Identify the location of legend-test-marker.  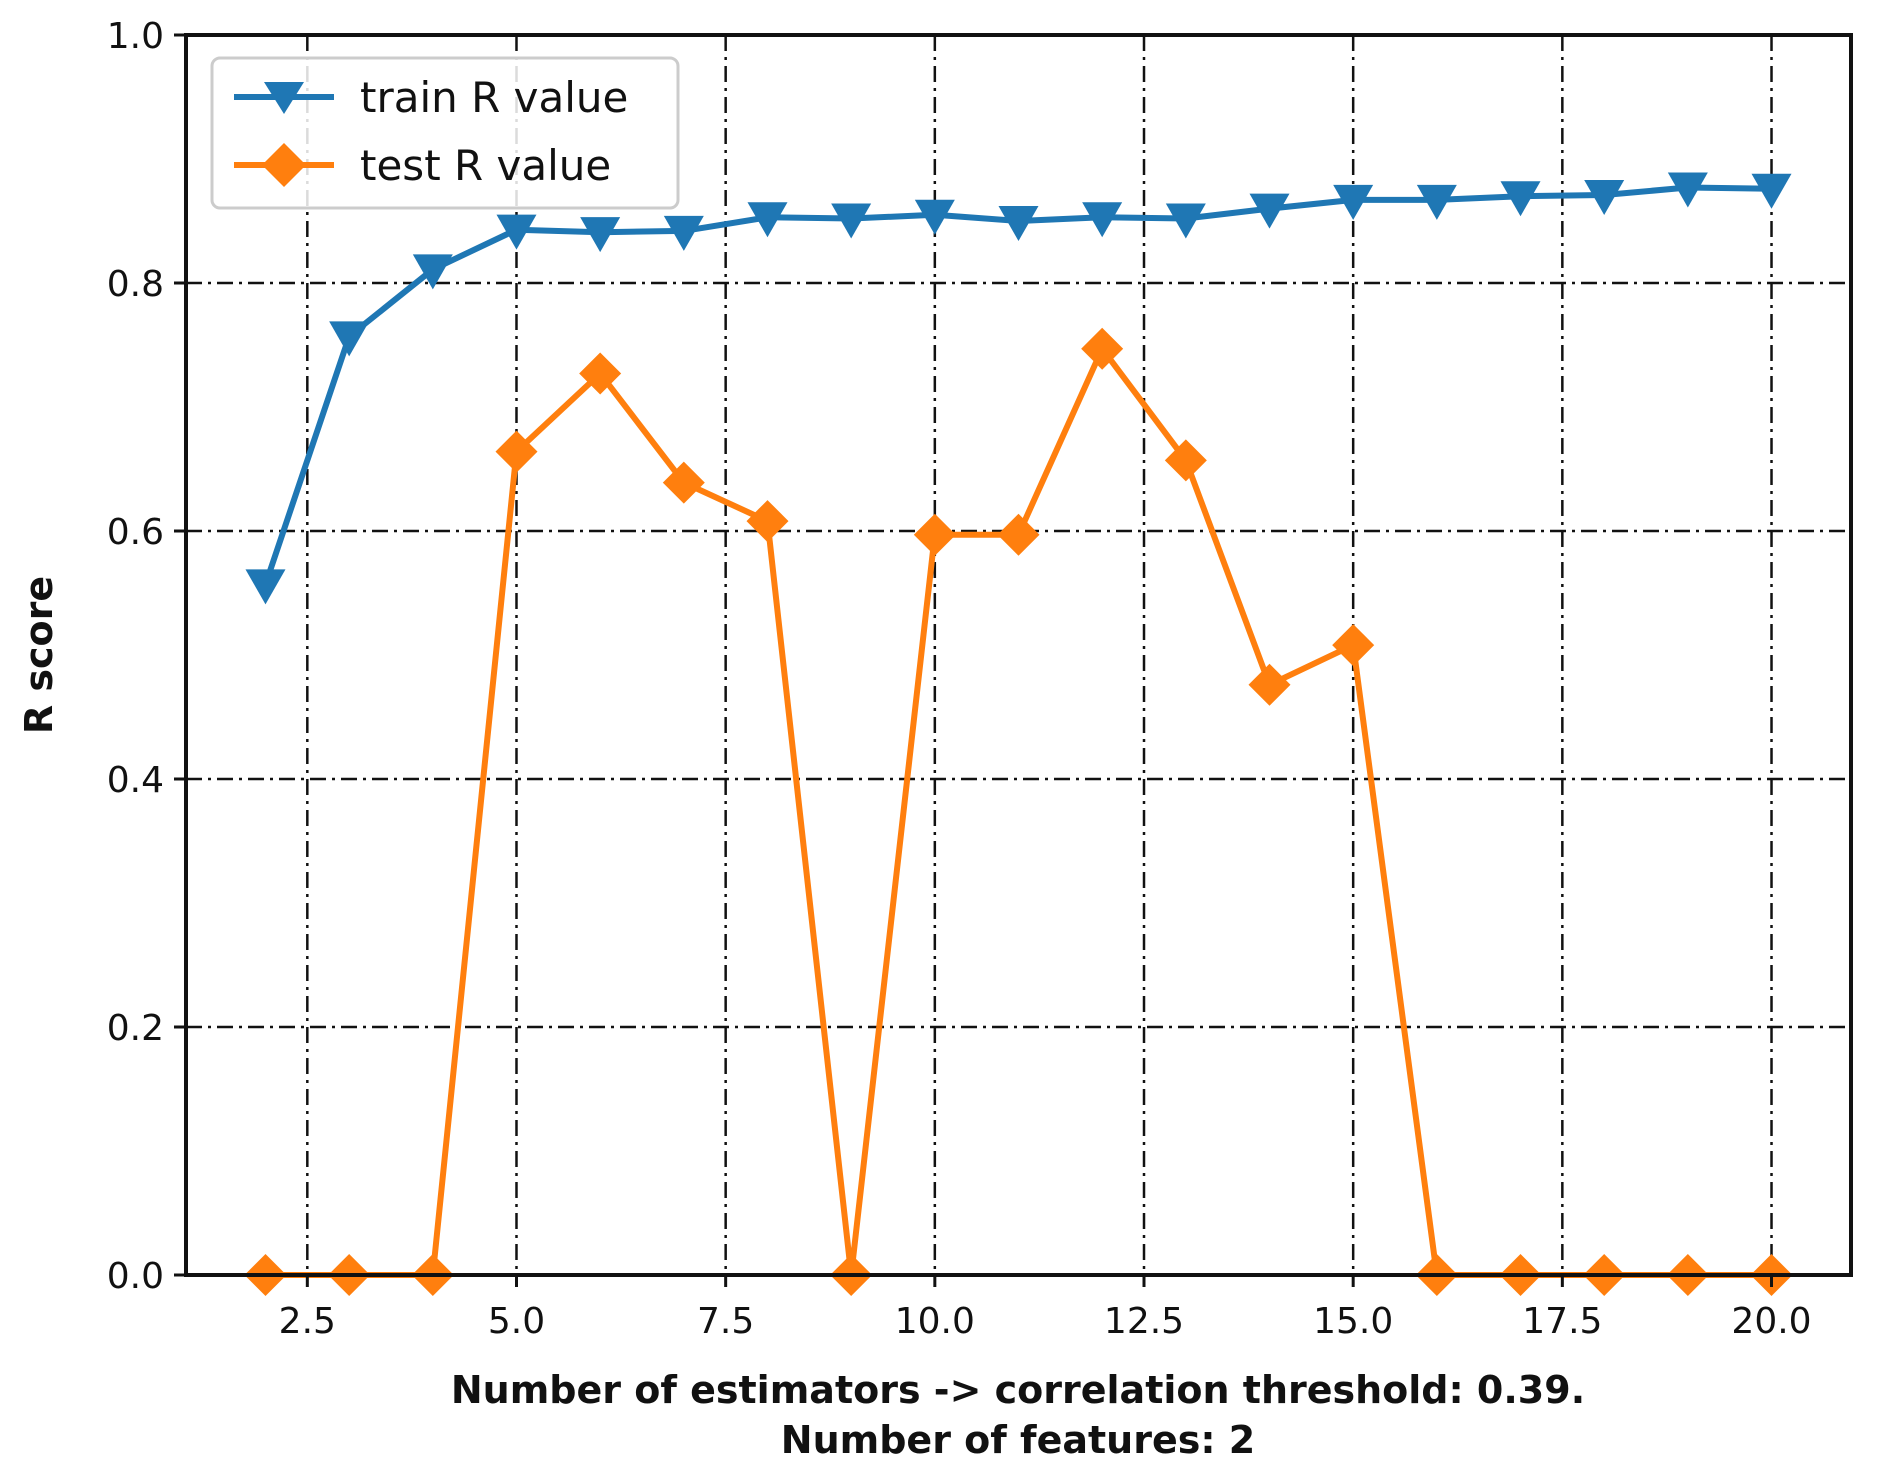
(284, 165).